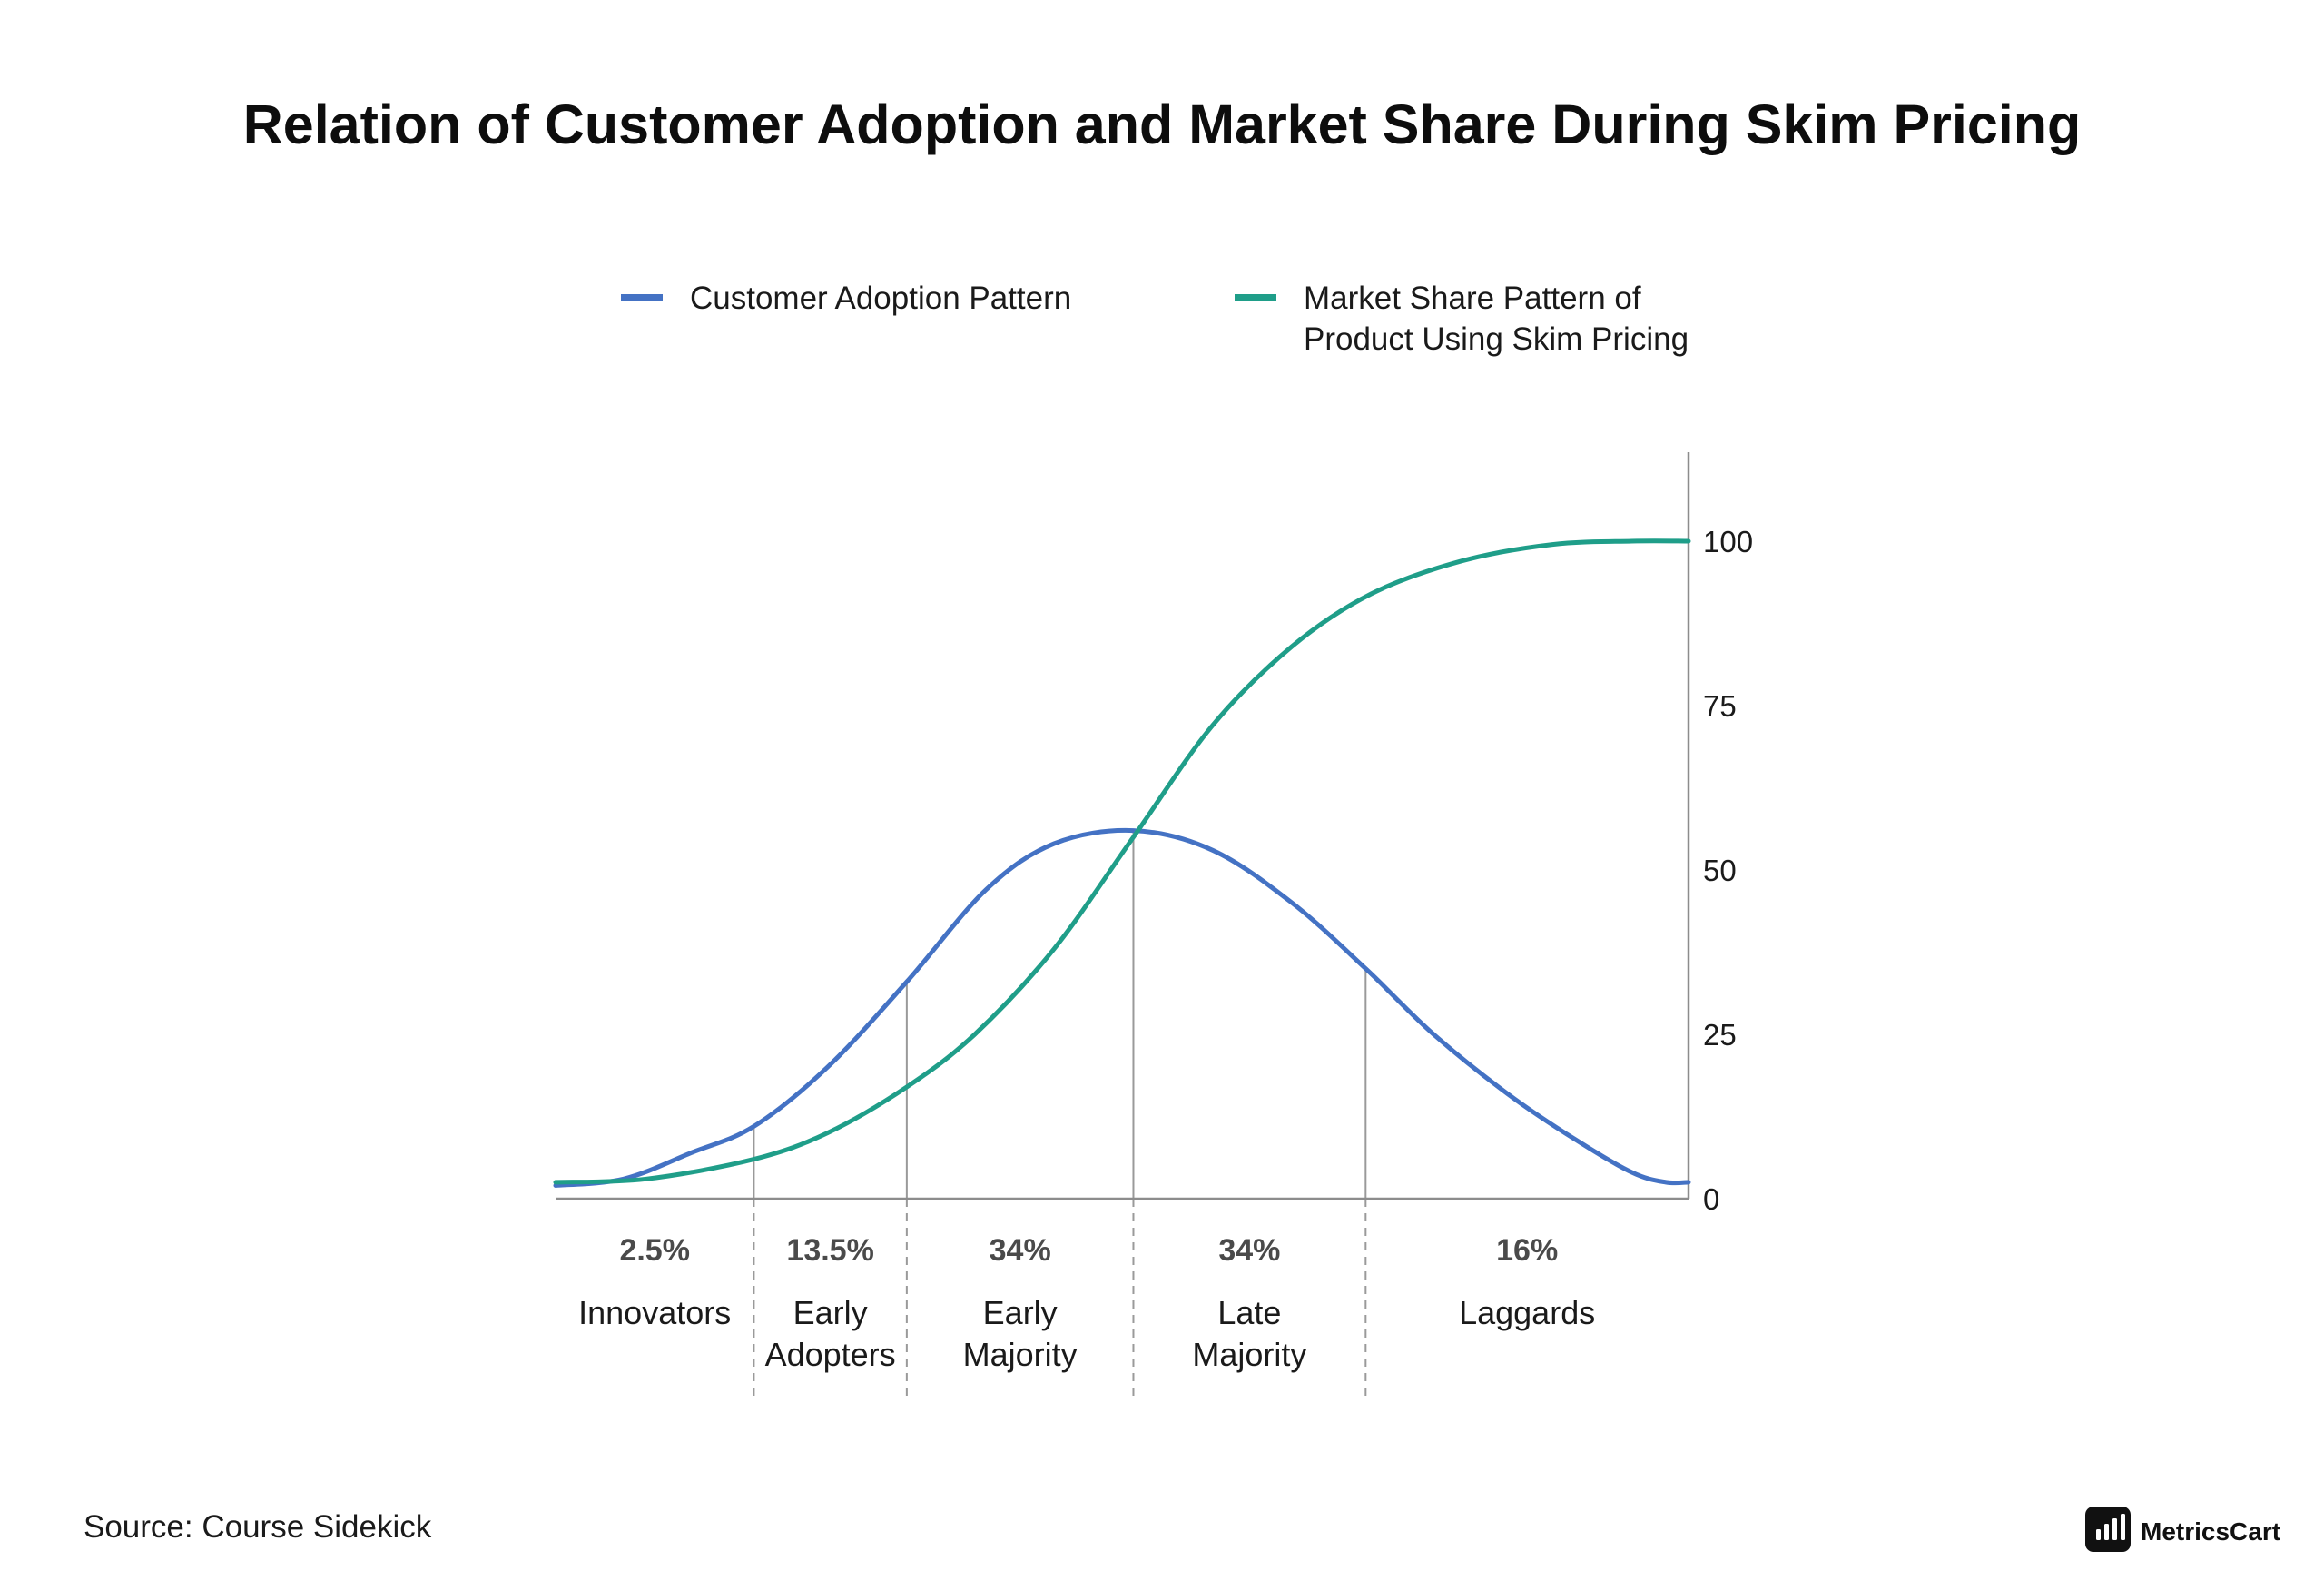 The width and height of the screenshot is (2324, 1571). What do you see at coordinates (1527, 1312) in the screenshot?
I see `segment-label: Laggards` at bounding box center [1527, 1312].